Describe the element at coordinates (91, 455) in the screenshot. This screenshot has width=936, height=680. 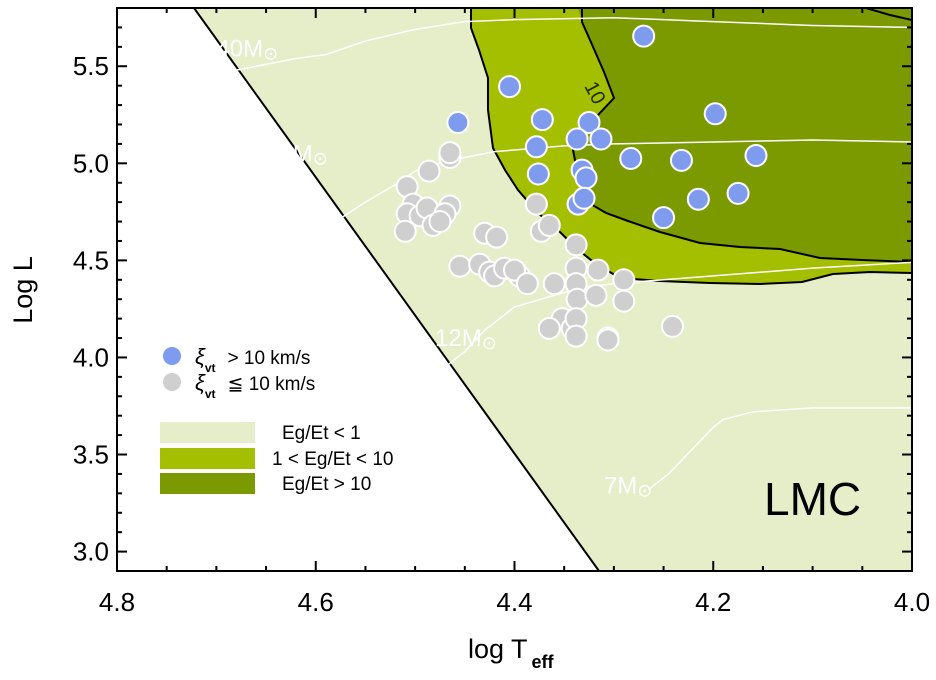
I see `y-tick-label: 3.5` at that location.